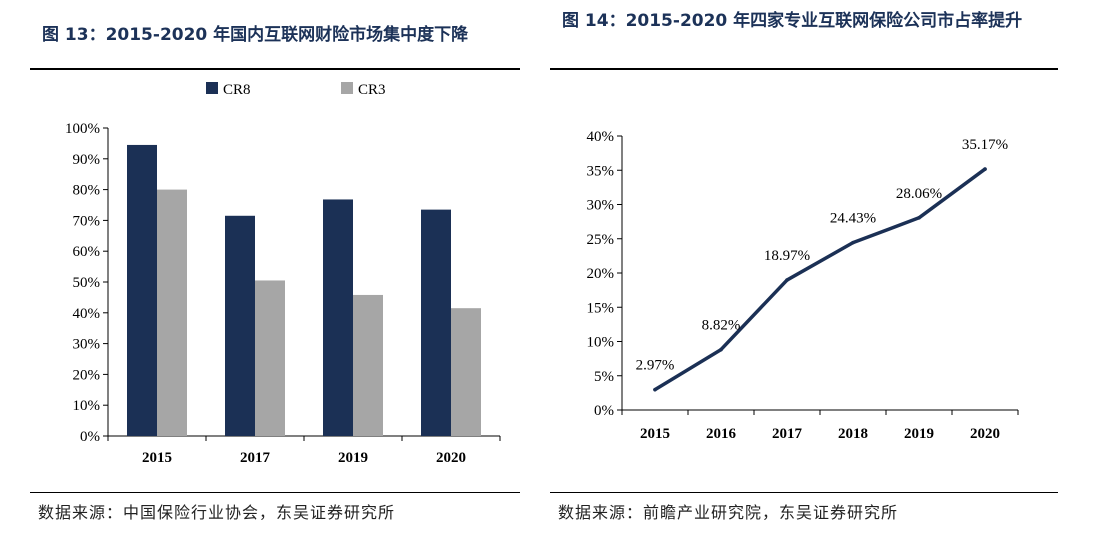 This screenshot has height=540, width=1108. I want to click on x-tick-label: 2018, so click(853, 434).